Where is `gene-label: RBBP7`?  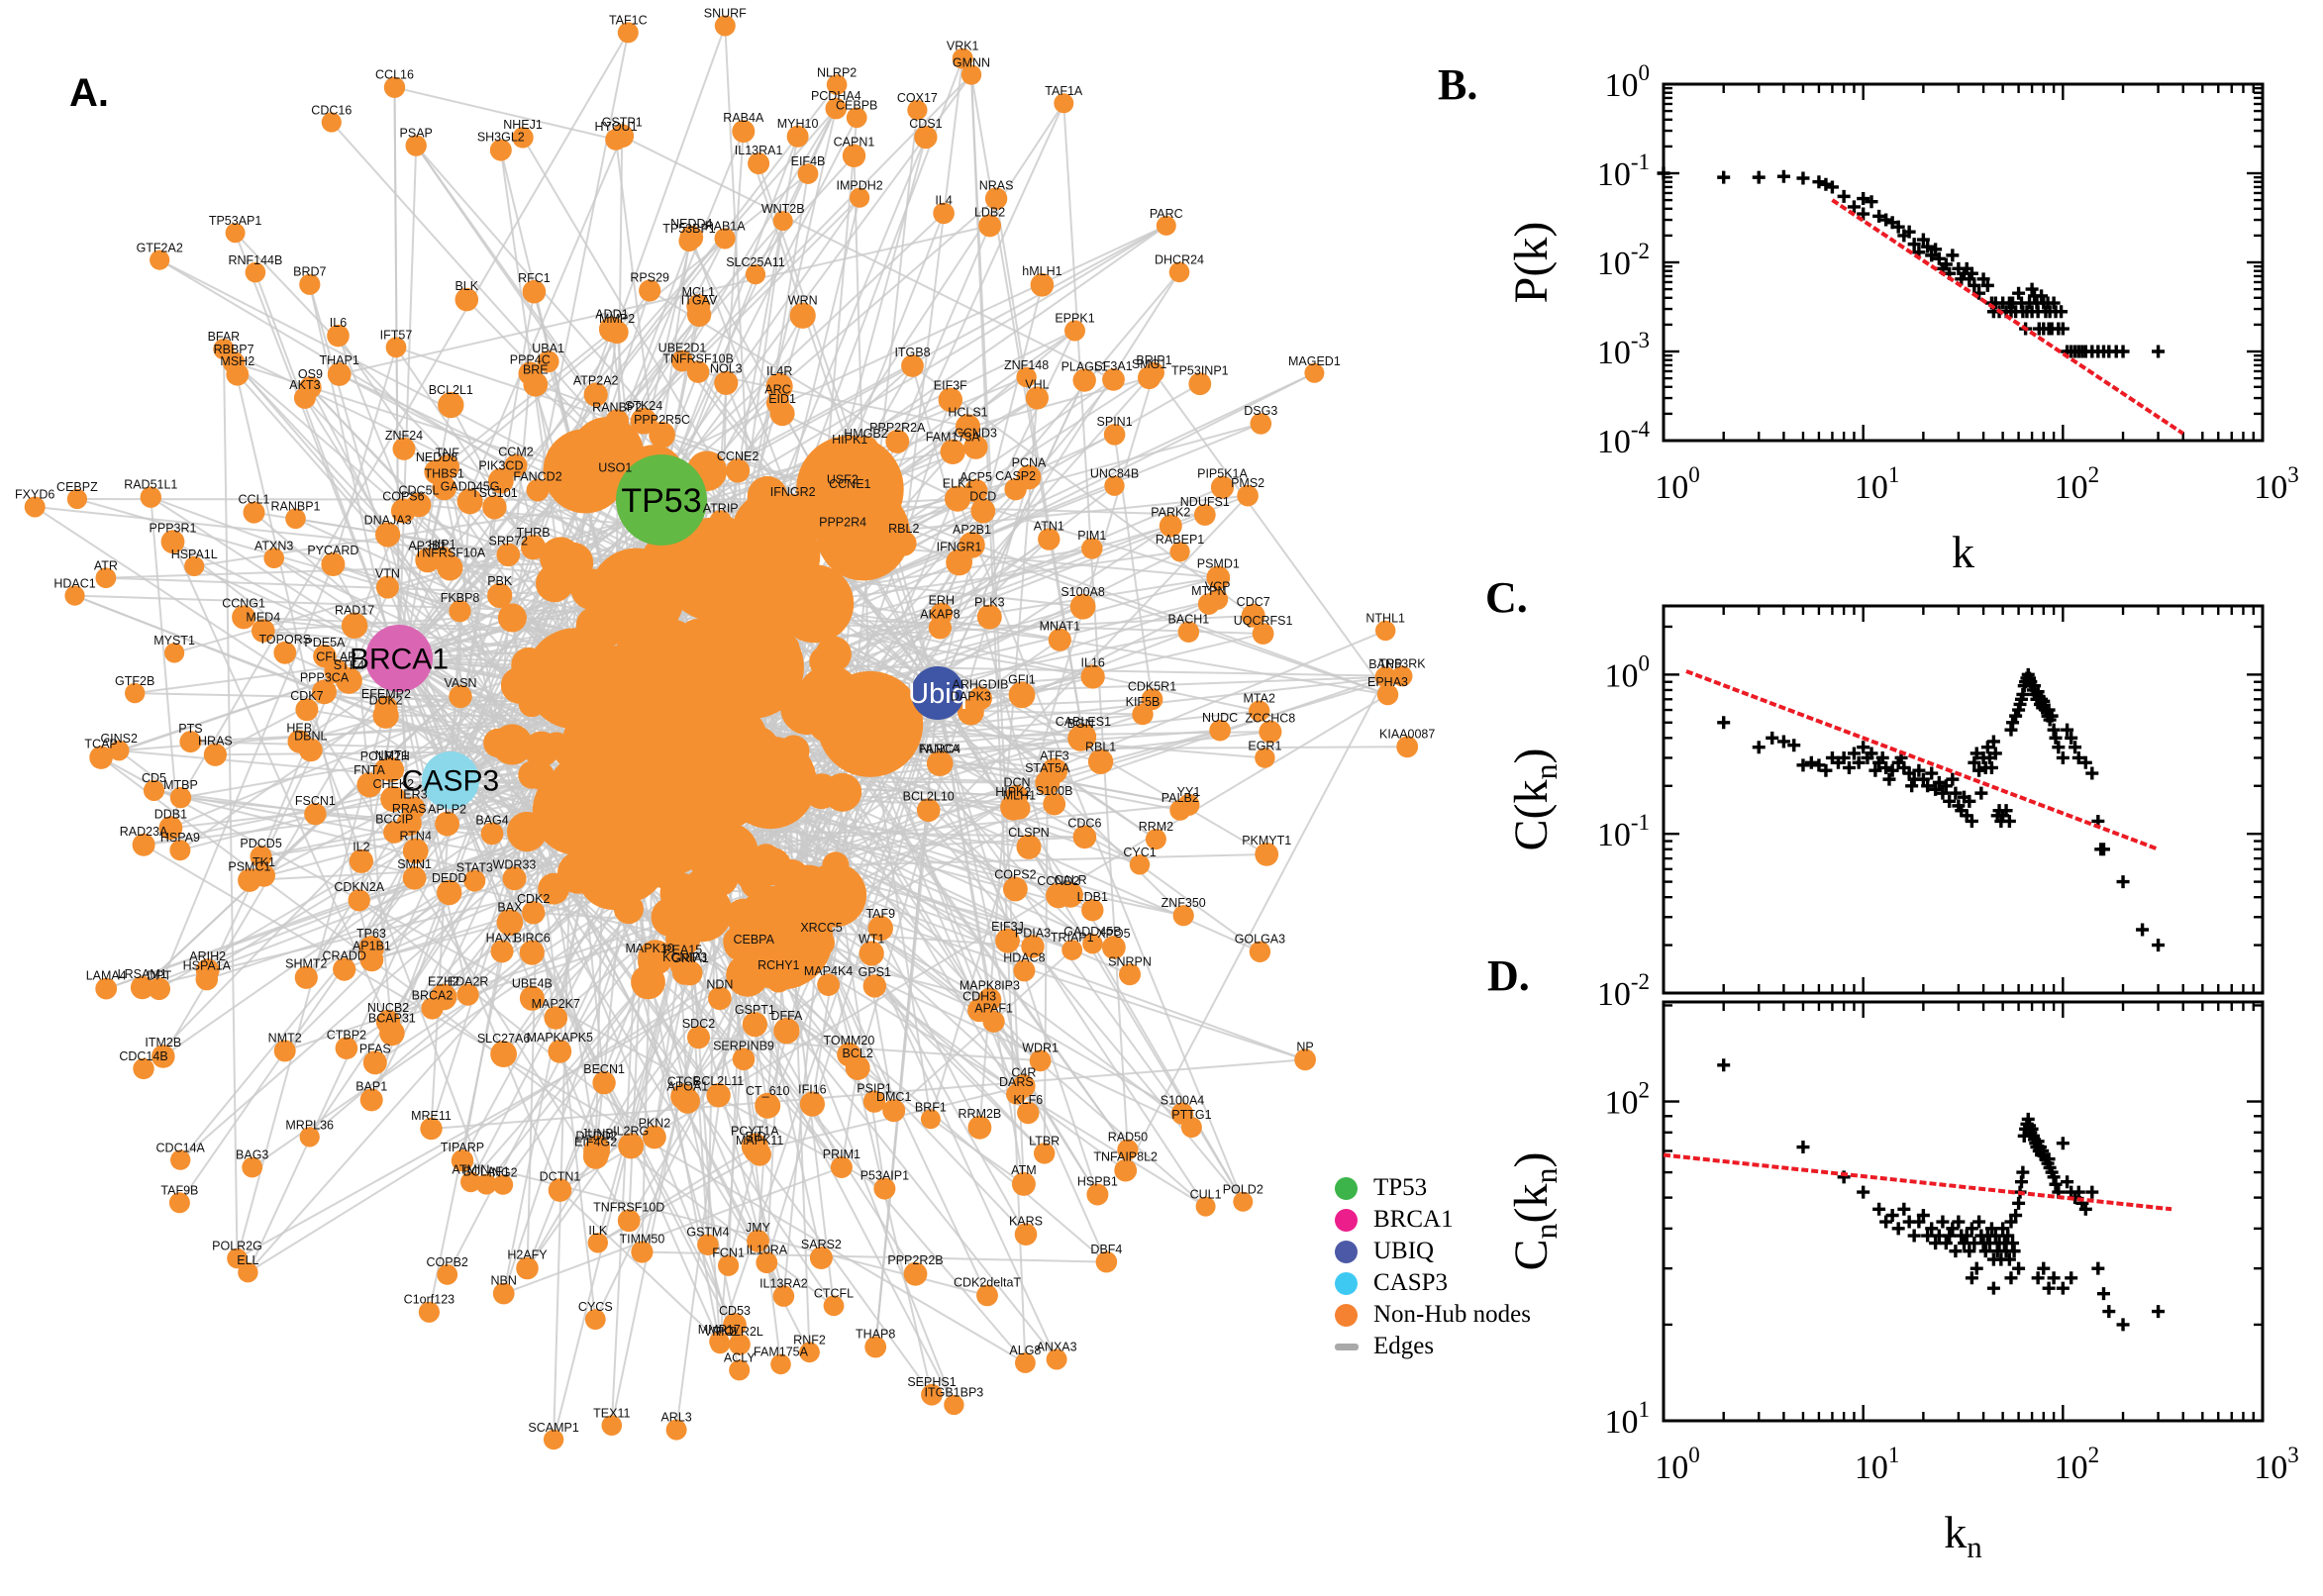
gene-label: RBBP7 is located at coordinates (234, 349).